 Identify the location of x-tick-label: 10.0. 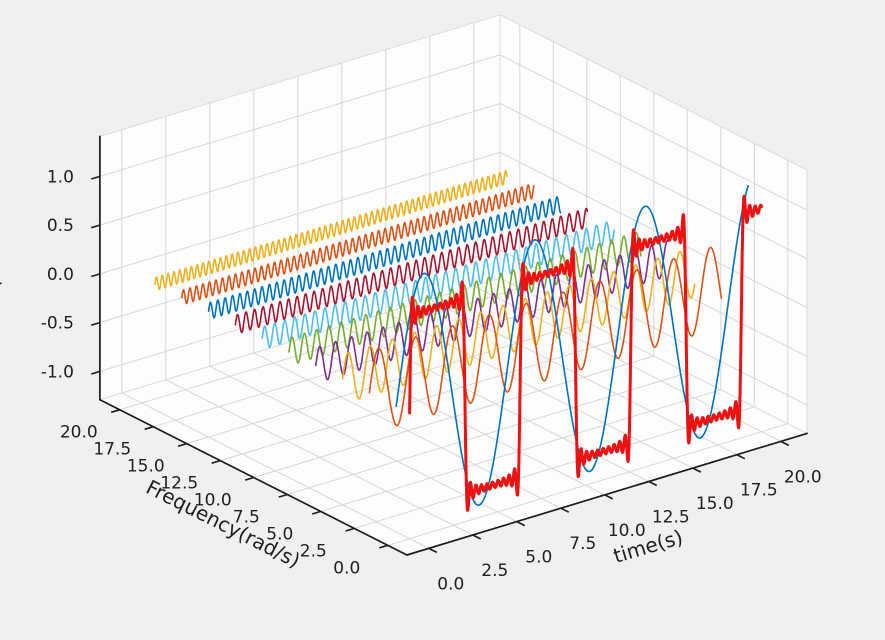
(627, 531).